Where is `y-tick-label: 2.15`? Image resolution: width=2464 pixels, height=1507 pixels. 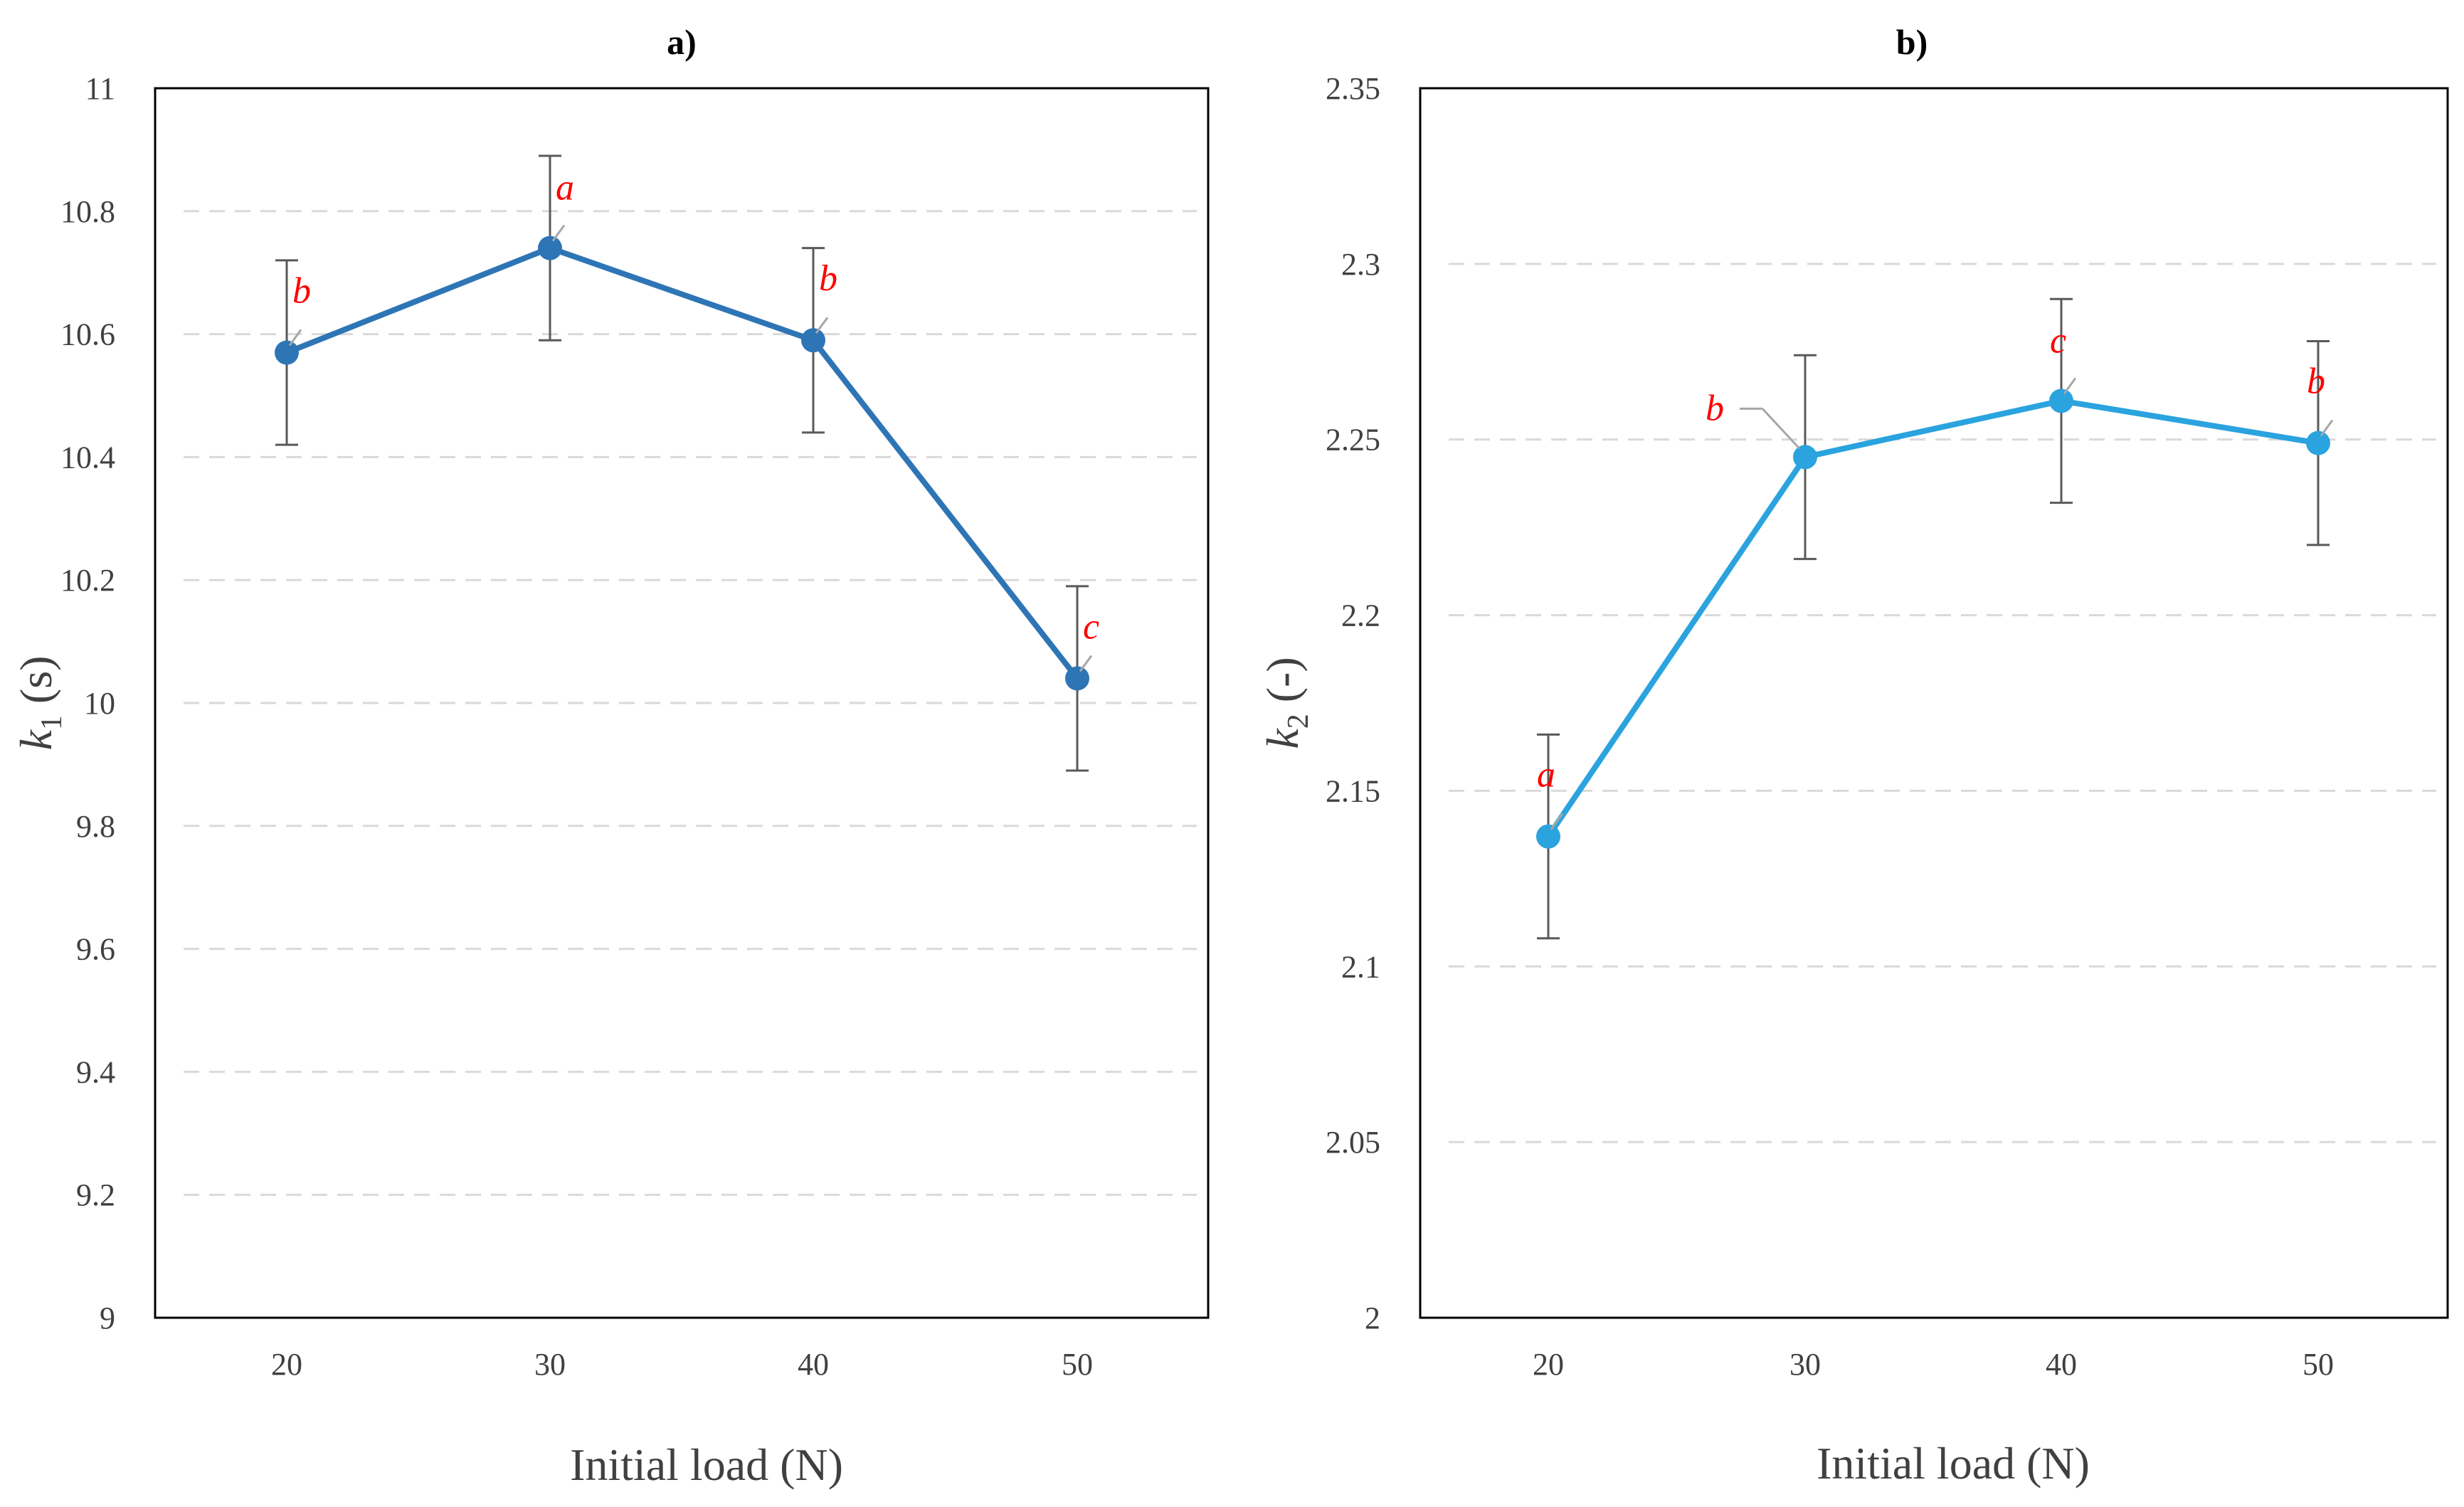
y-tick-label: 2.15 is located at coordinates (1353, 790).